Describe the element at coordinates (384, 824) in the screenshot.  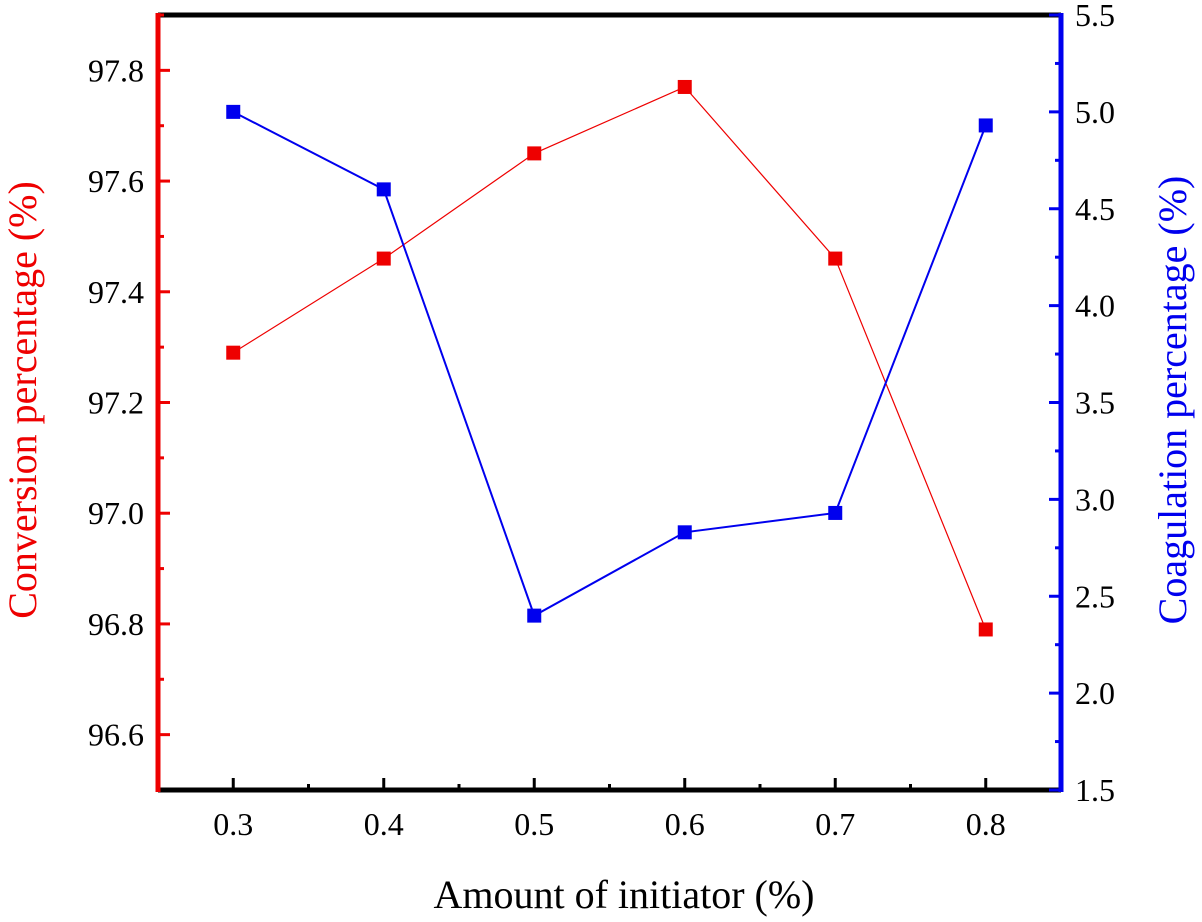
I see `x-tick-label: 0.4` at that location.